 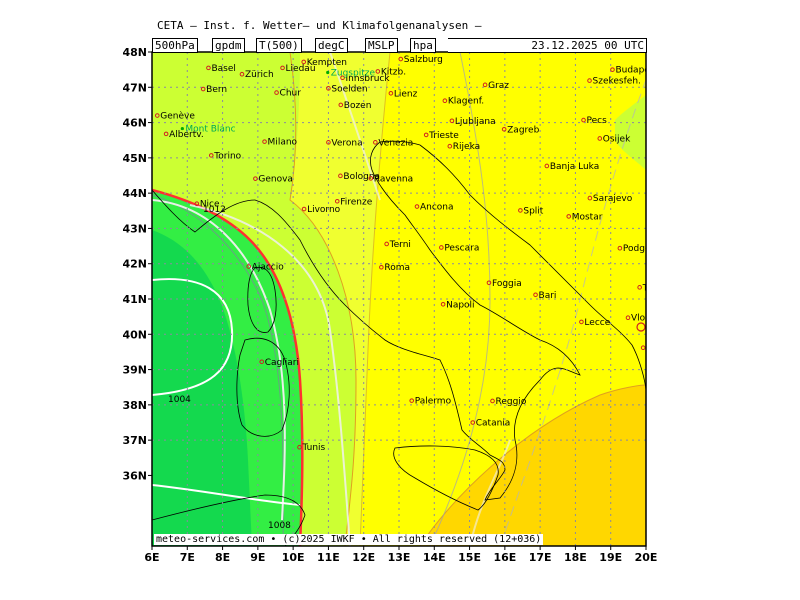 I want to click on lat-label: 36N, so click(x=134, y=475).